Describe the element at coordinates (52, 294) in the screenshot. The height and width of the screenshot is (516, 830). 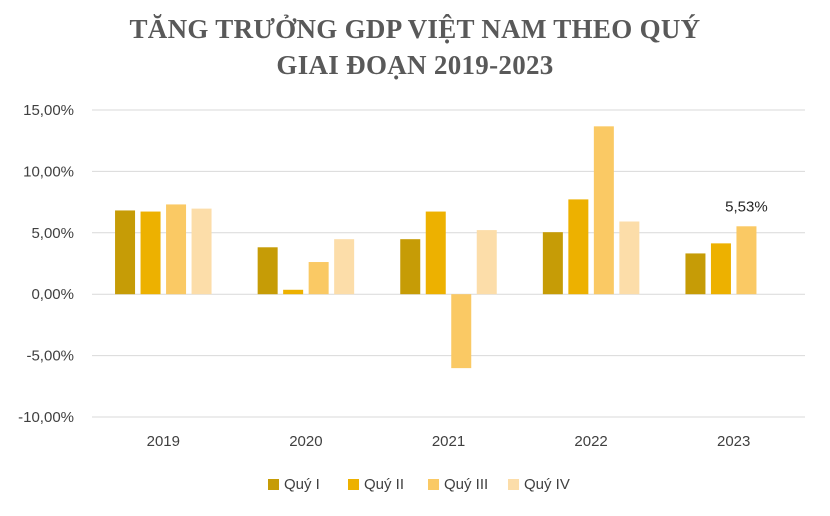
I see `y-tick-label: 0,00%` at that location.